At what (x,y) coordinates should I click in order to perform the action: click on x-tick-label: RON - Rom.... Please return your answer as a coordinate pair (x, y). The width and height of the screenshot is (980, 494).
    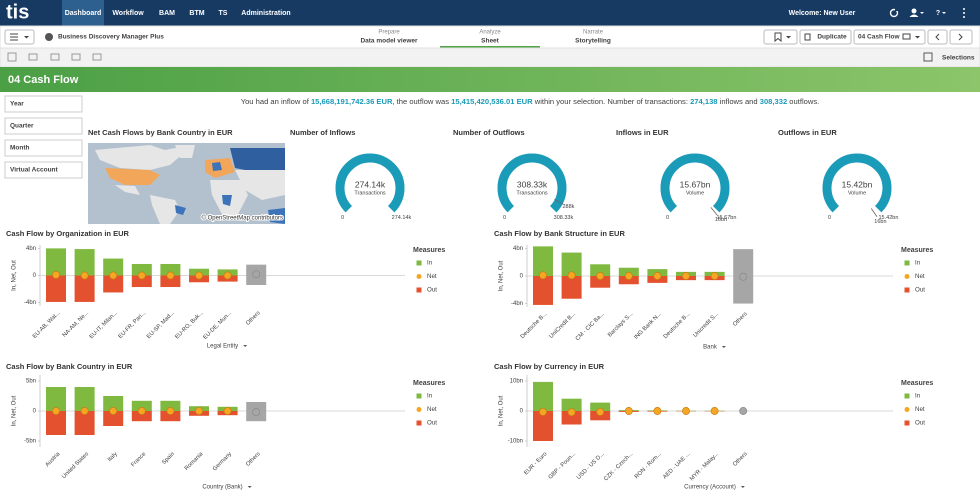
    Looking at the image, I should click on (648, 465).